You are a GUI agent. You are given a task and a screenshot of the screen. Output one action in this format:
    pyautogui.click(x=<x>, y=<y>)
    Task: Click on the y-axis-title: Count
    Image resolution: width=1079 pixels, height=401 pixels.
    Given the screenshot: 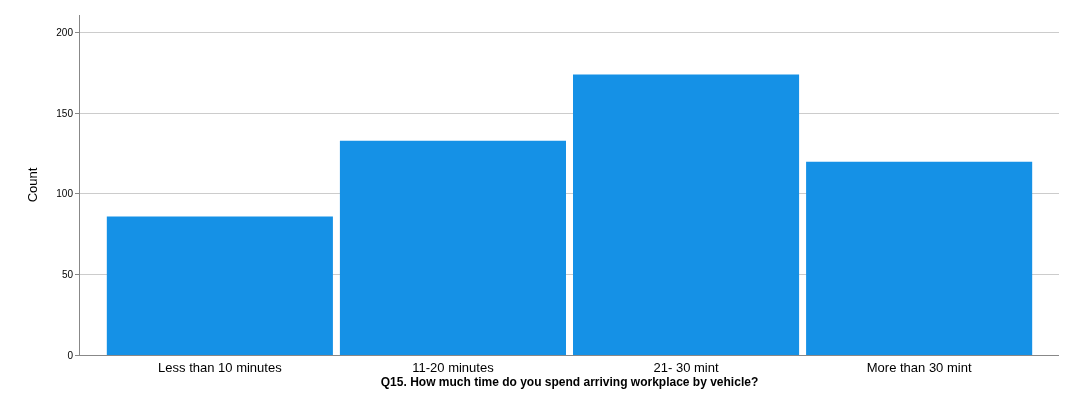 What is the action you would take?
    pyautogui.click(x=33, y=185)
    